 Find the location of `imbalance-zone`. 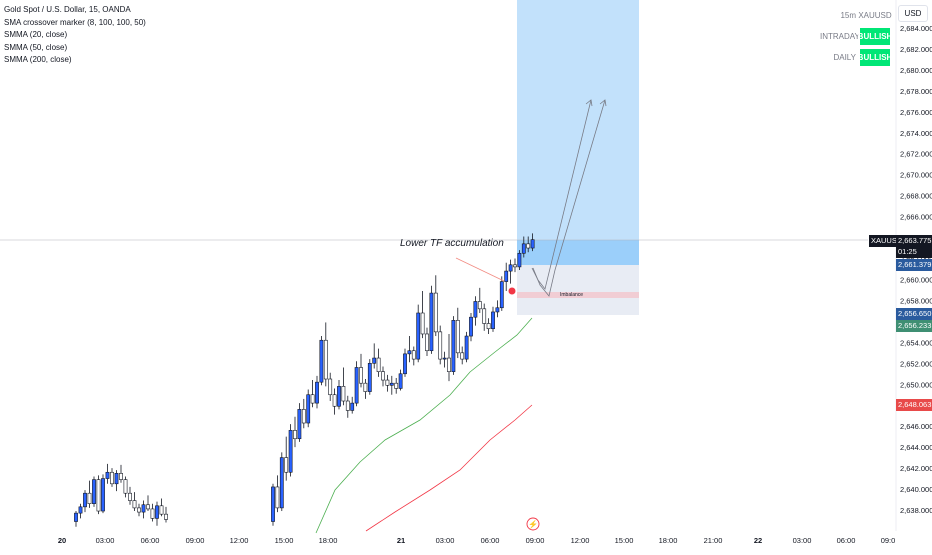

imbalance-zone is located at coordinates (578, 295).